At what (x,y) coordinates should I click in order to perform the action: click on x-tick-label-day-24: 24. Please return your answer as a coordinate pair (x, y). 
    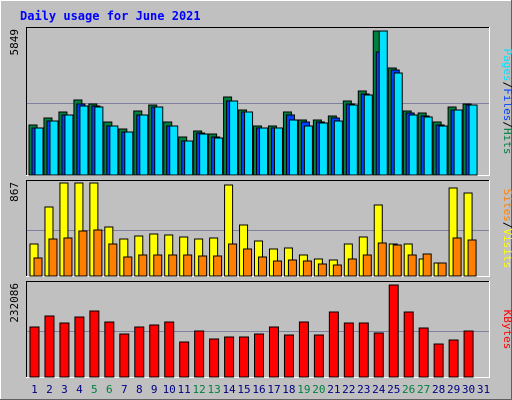
    Looking at the image, I should click on (379, 389).